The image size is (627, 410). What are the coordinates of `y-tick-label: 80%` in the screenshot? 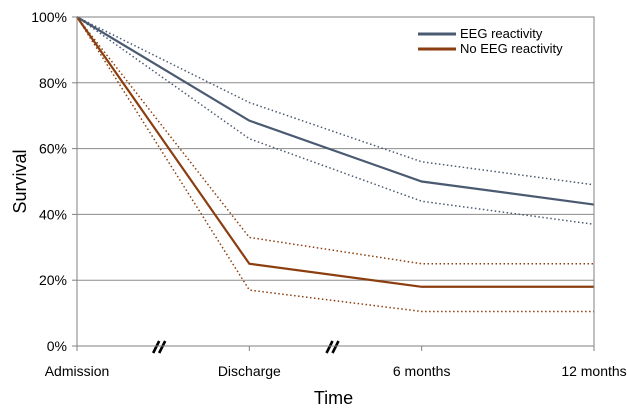 It's located at (53, 83).